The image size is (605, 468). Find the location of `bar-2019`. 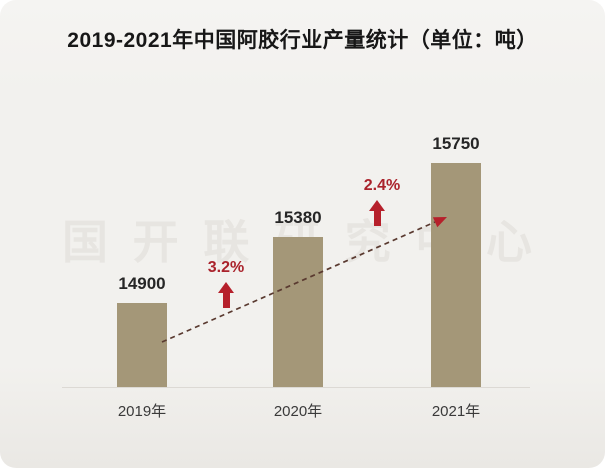

bar-2019 is located at coordinates (142, 345).